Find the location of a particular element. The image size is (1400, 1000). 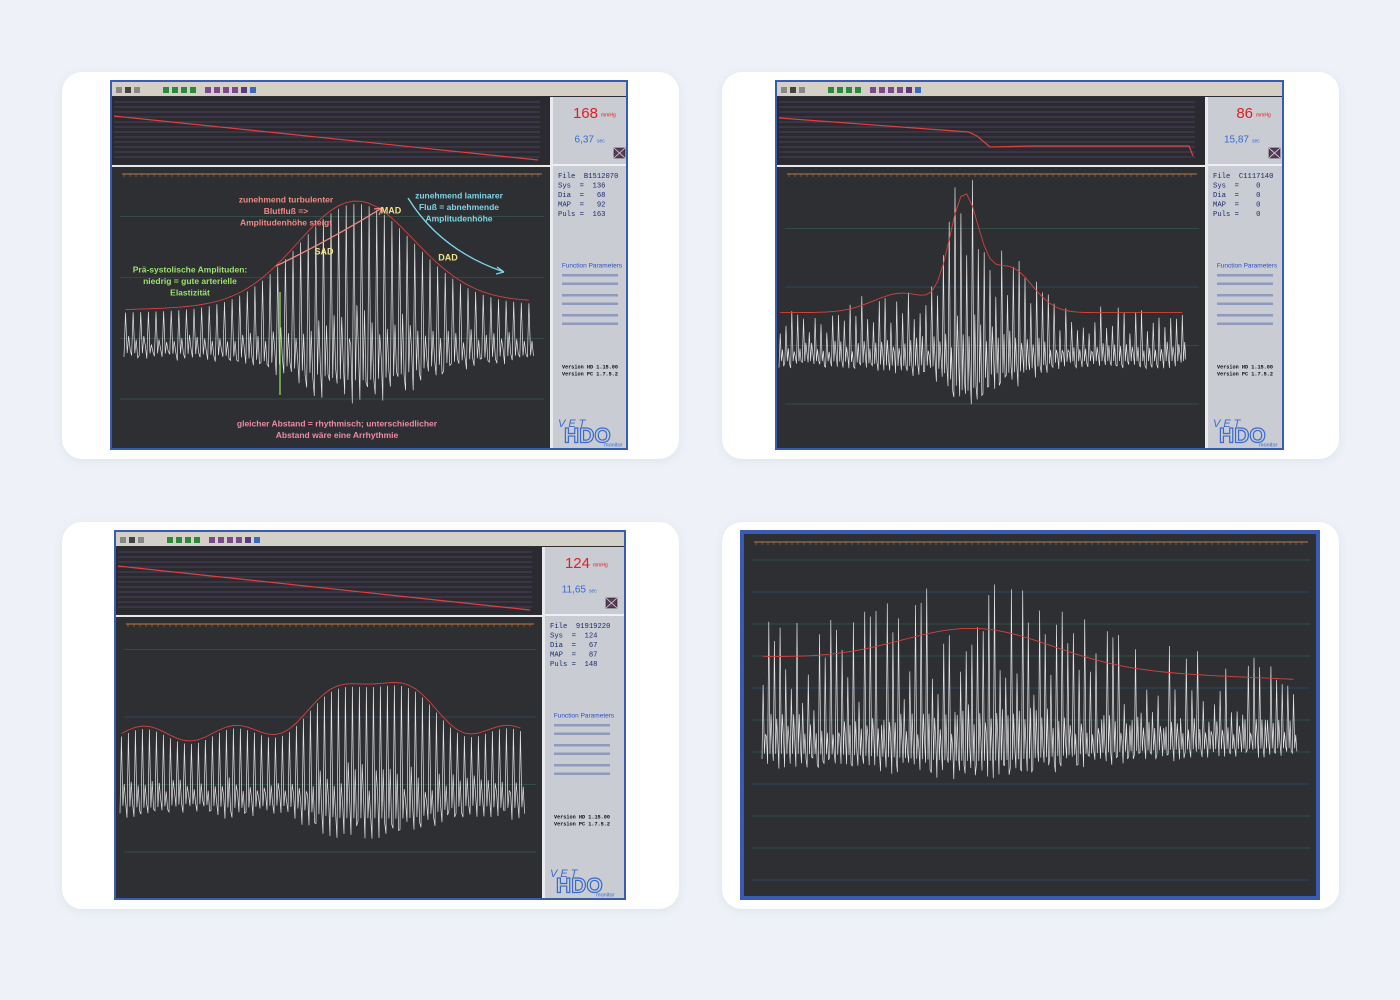

stat-line: Sys = 136 is located at coordinates (581, 186).